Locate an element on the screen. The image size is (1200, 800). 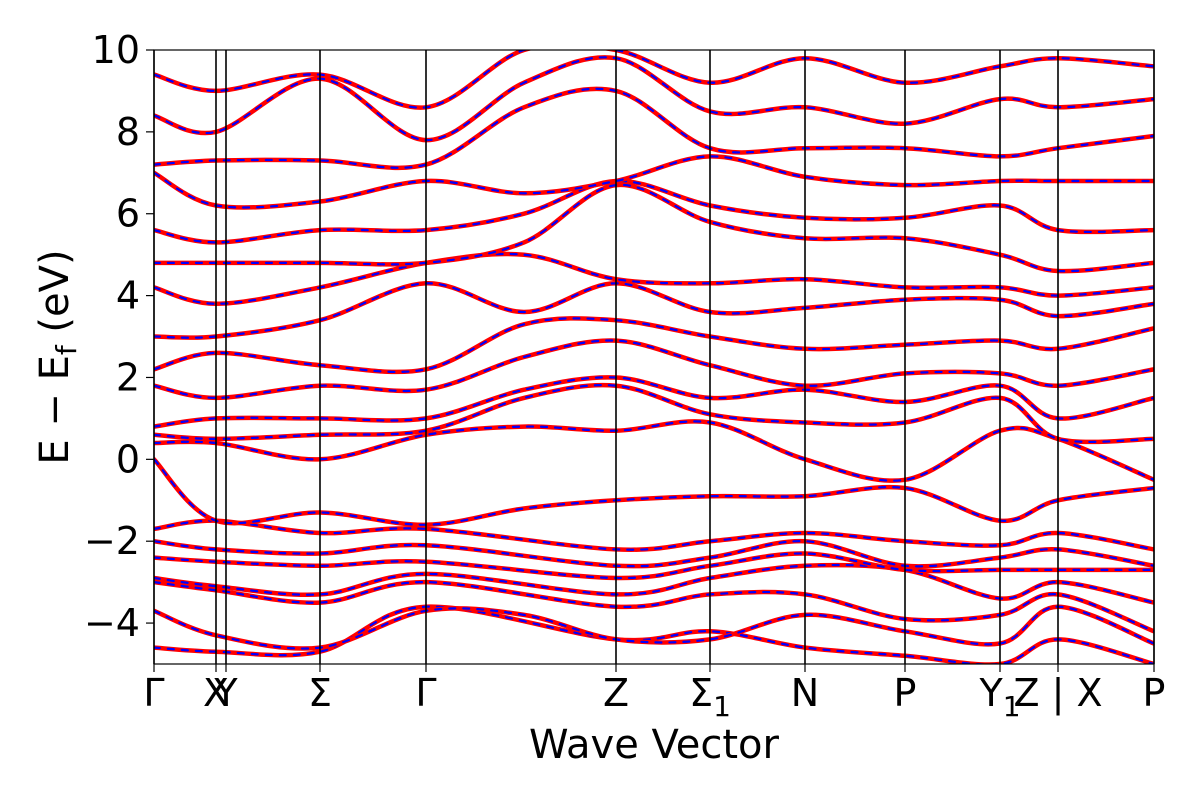
x-tick-label-9: Y1 is located at coordinates (999, 697).